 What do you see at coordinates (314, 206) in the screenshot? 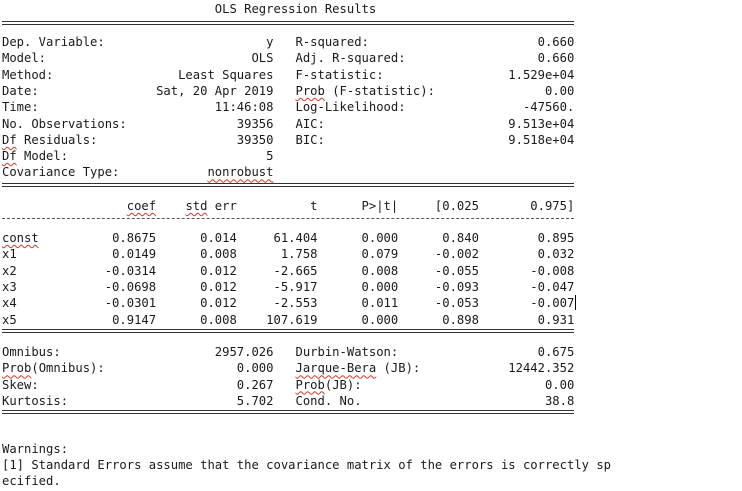
I see `coef-table-header: t` at bounding box center [314, 206].